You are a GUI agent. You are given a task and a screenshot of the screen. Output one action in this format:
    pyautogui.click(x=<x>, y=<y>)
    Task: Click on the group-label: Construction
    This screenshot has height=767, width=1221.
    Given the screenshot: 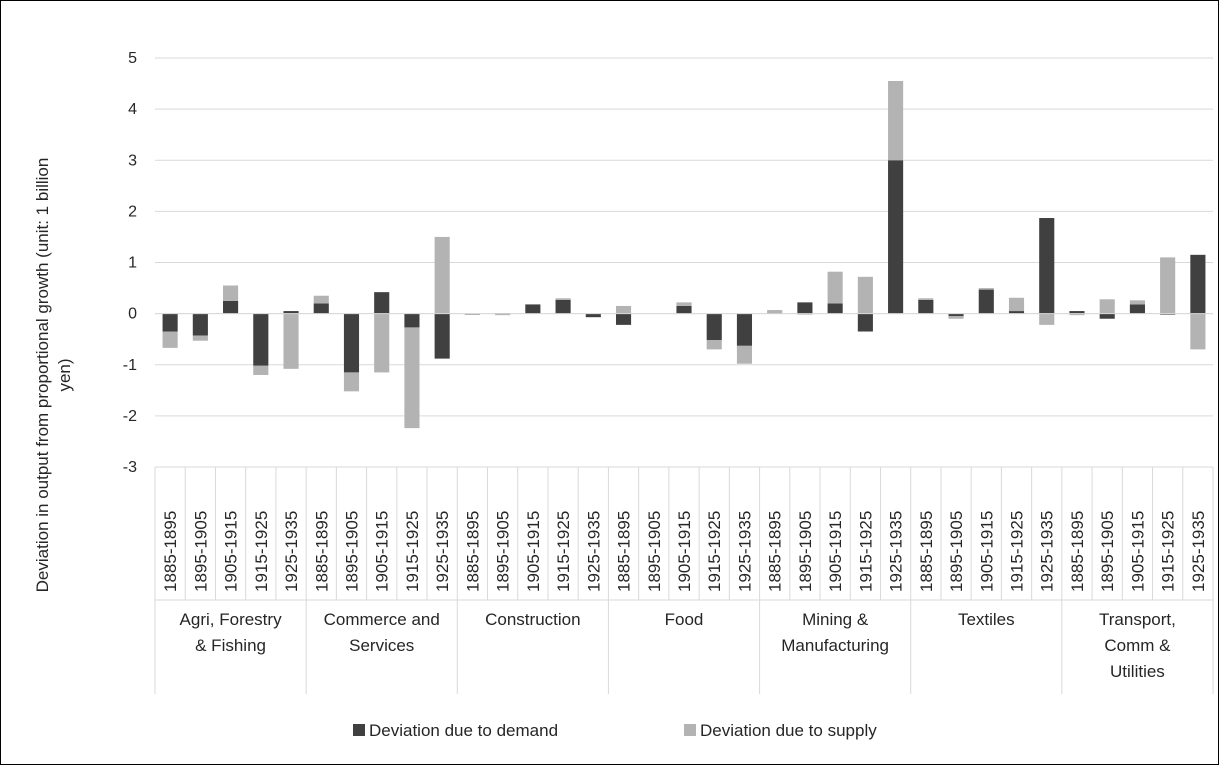 What is the action you would take?
    pyautogui.click(x=532, y=619)
    